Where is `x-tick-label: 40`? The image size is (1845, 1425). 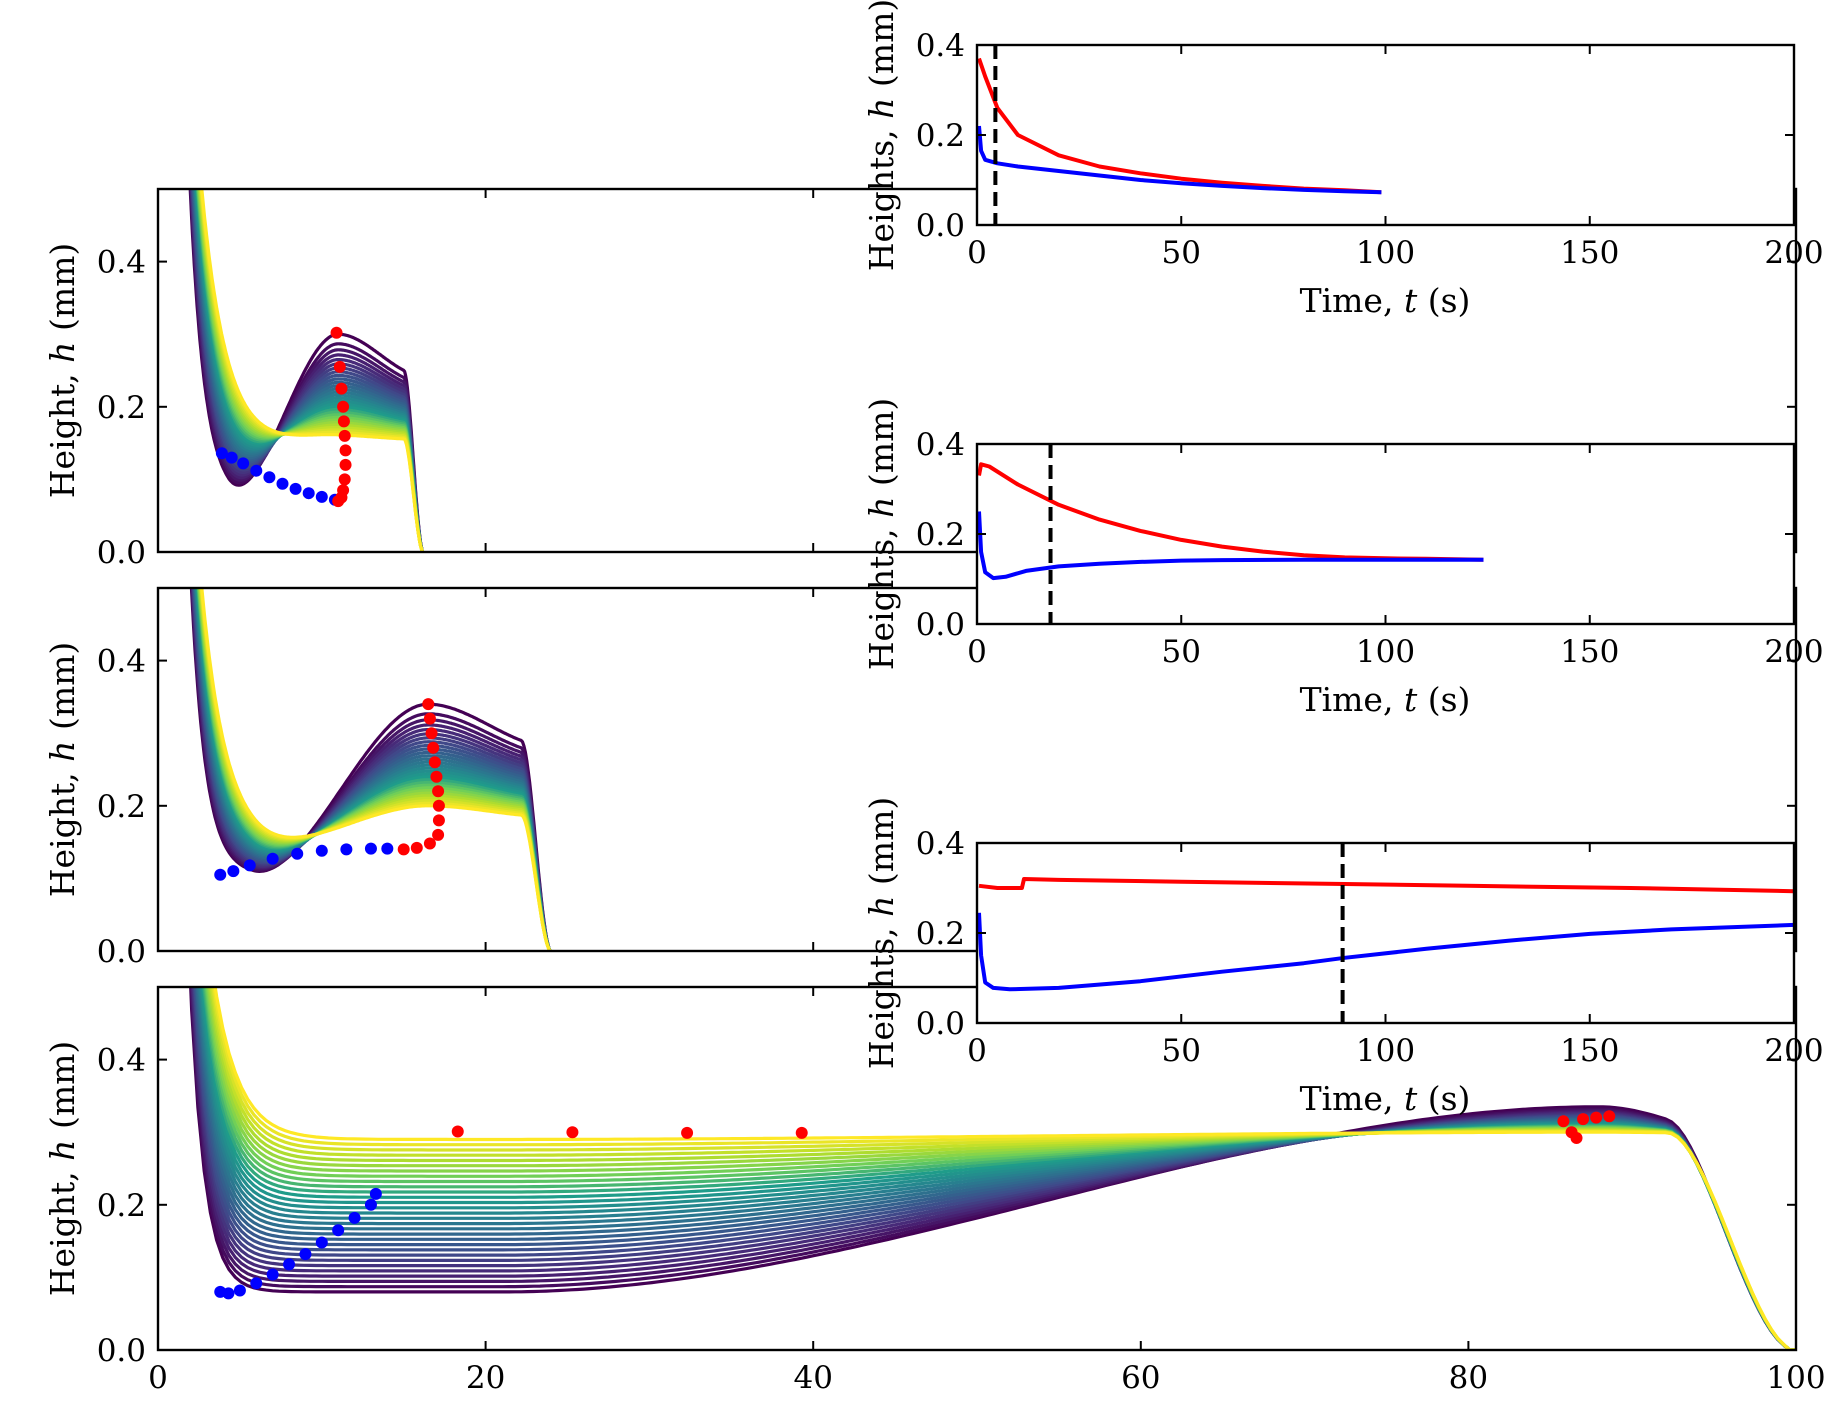
x-tick-label: 40 is located at coordinates (812, 1378).